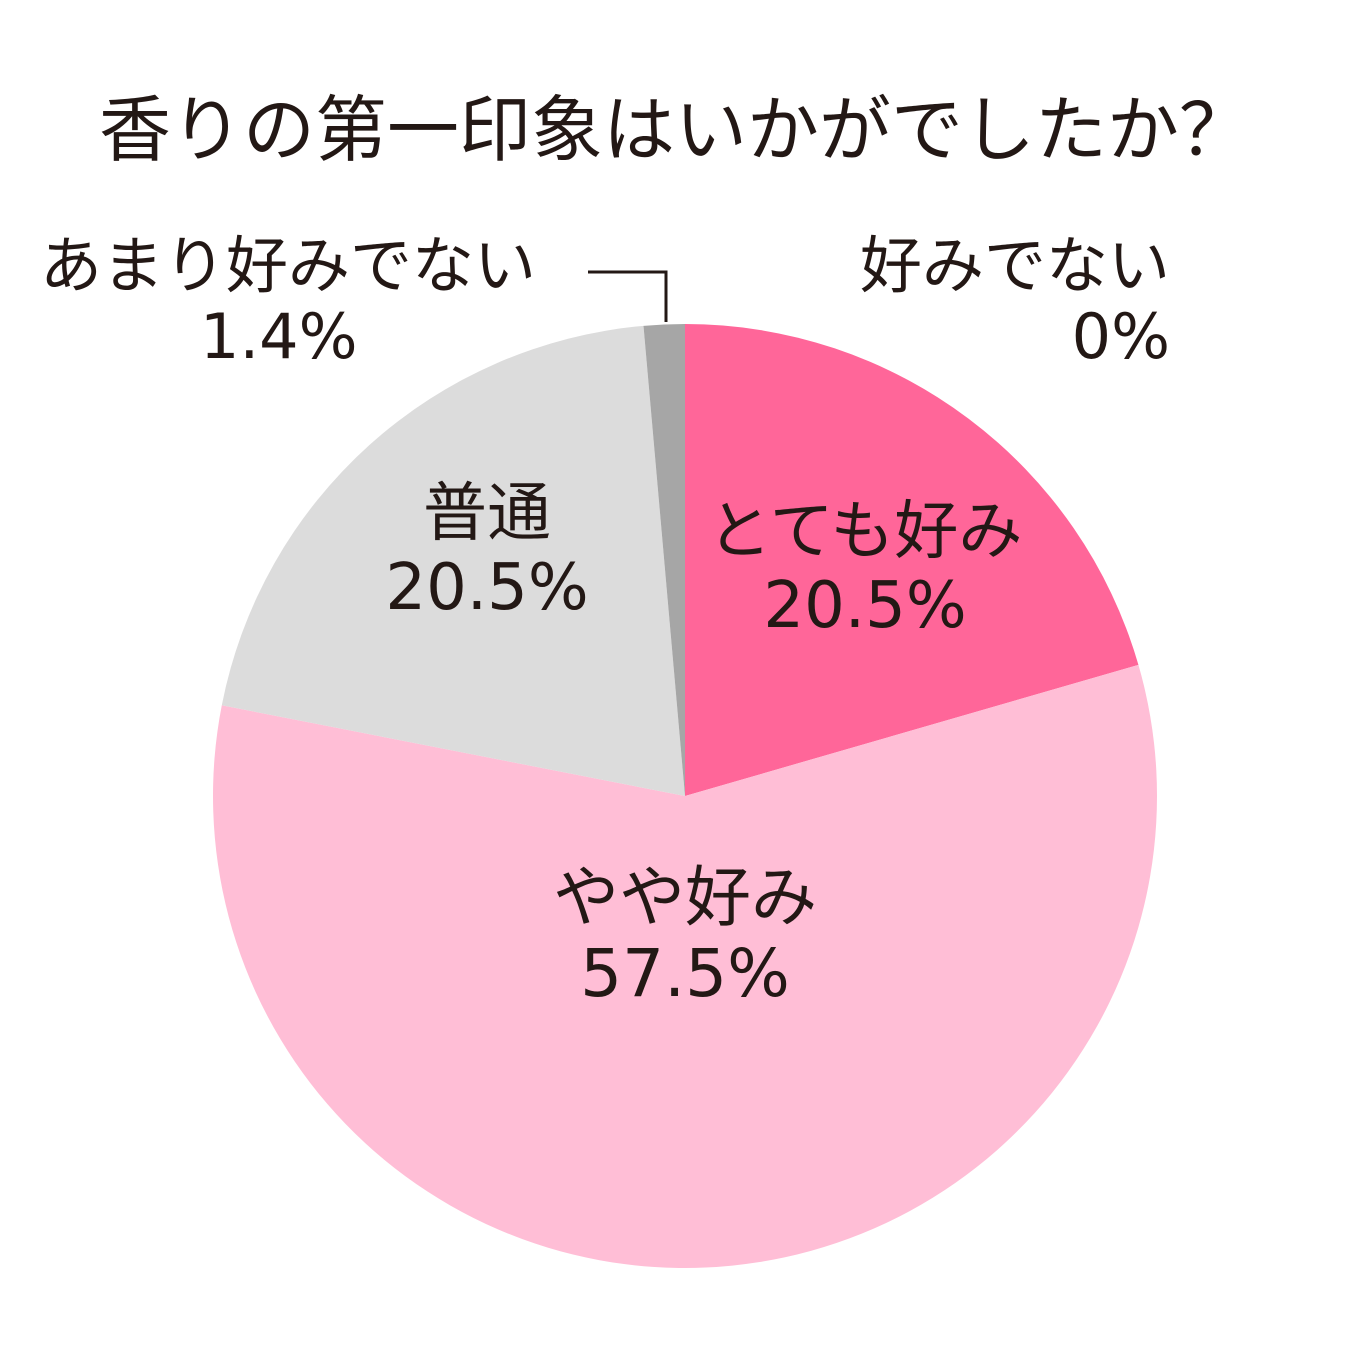 This screenshot has width=1350, height=1350. I want to click on slice-name-somewhat-like: やや好み, so click(685, 897).